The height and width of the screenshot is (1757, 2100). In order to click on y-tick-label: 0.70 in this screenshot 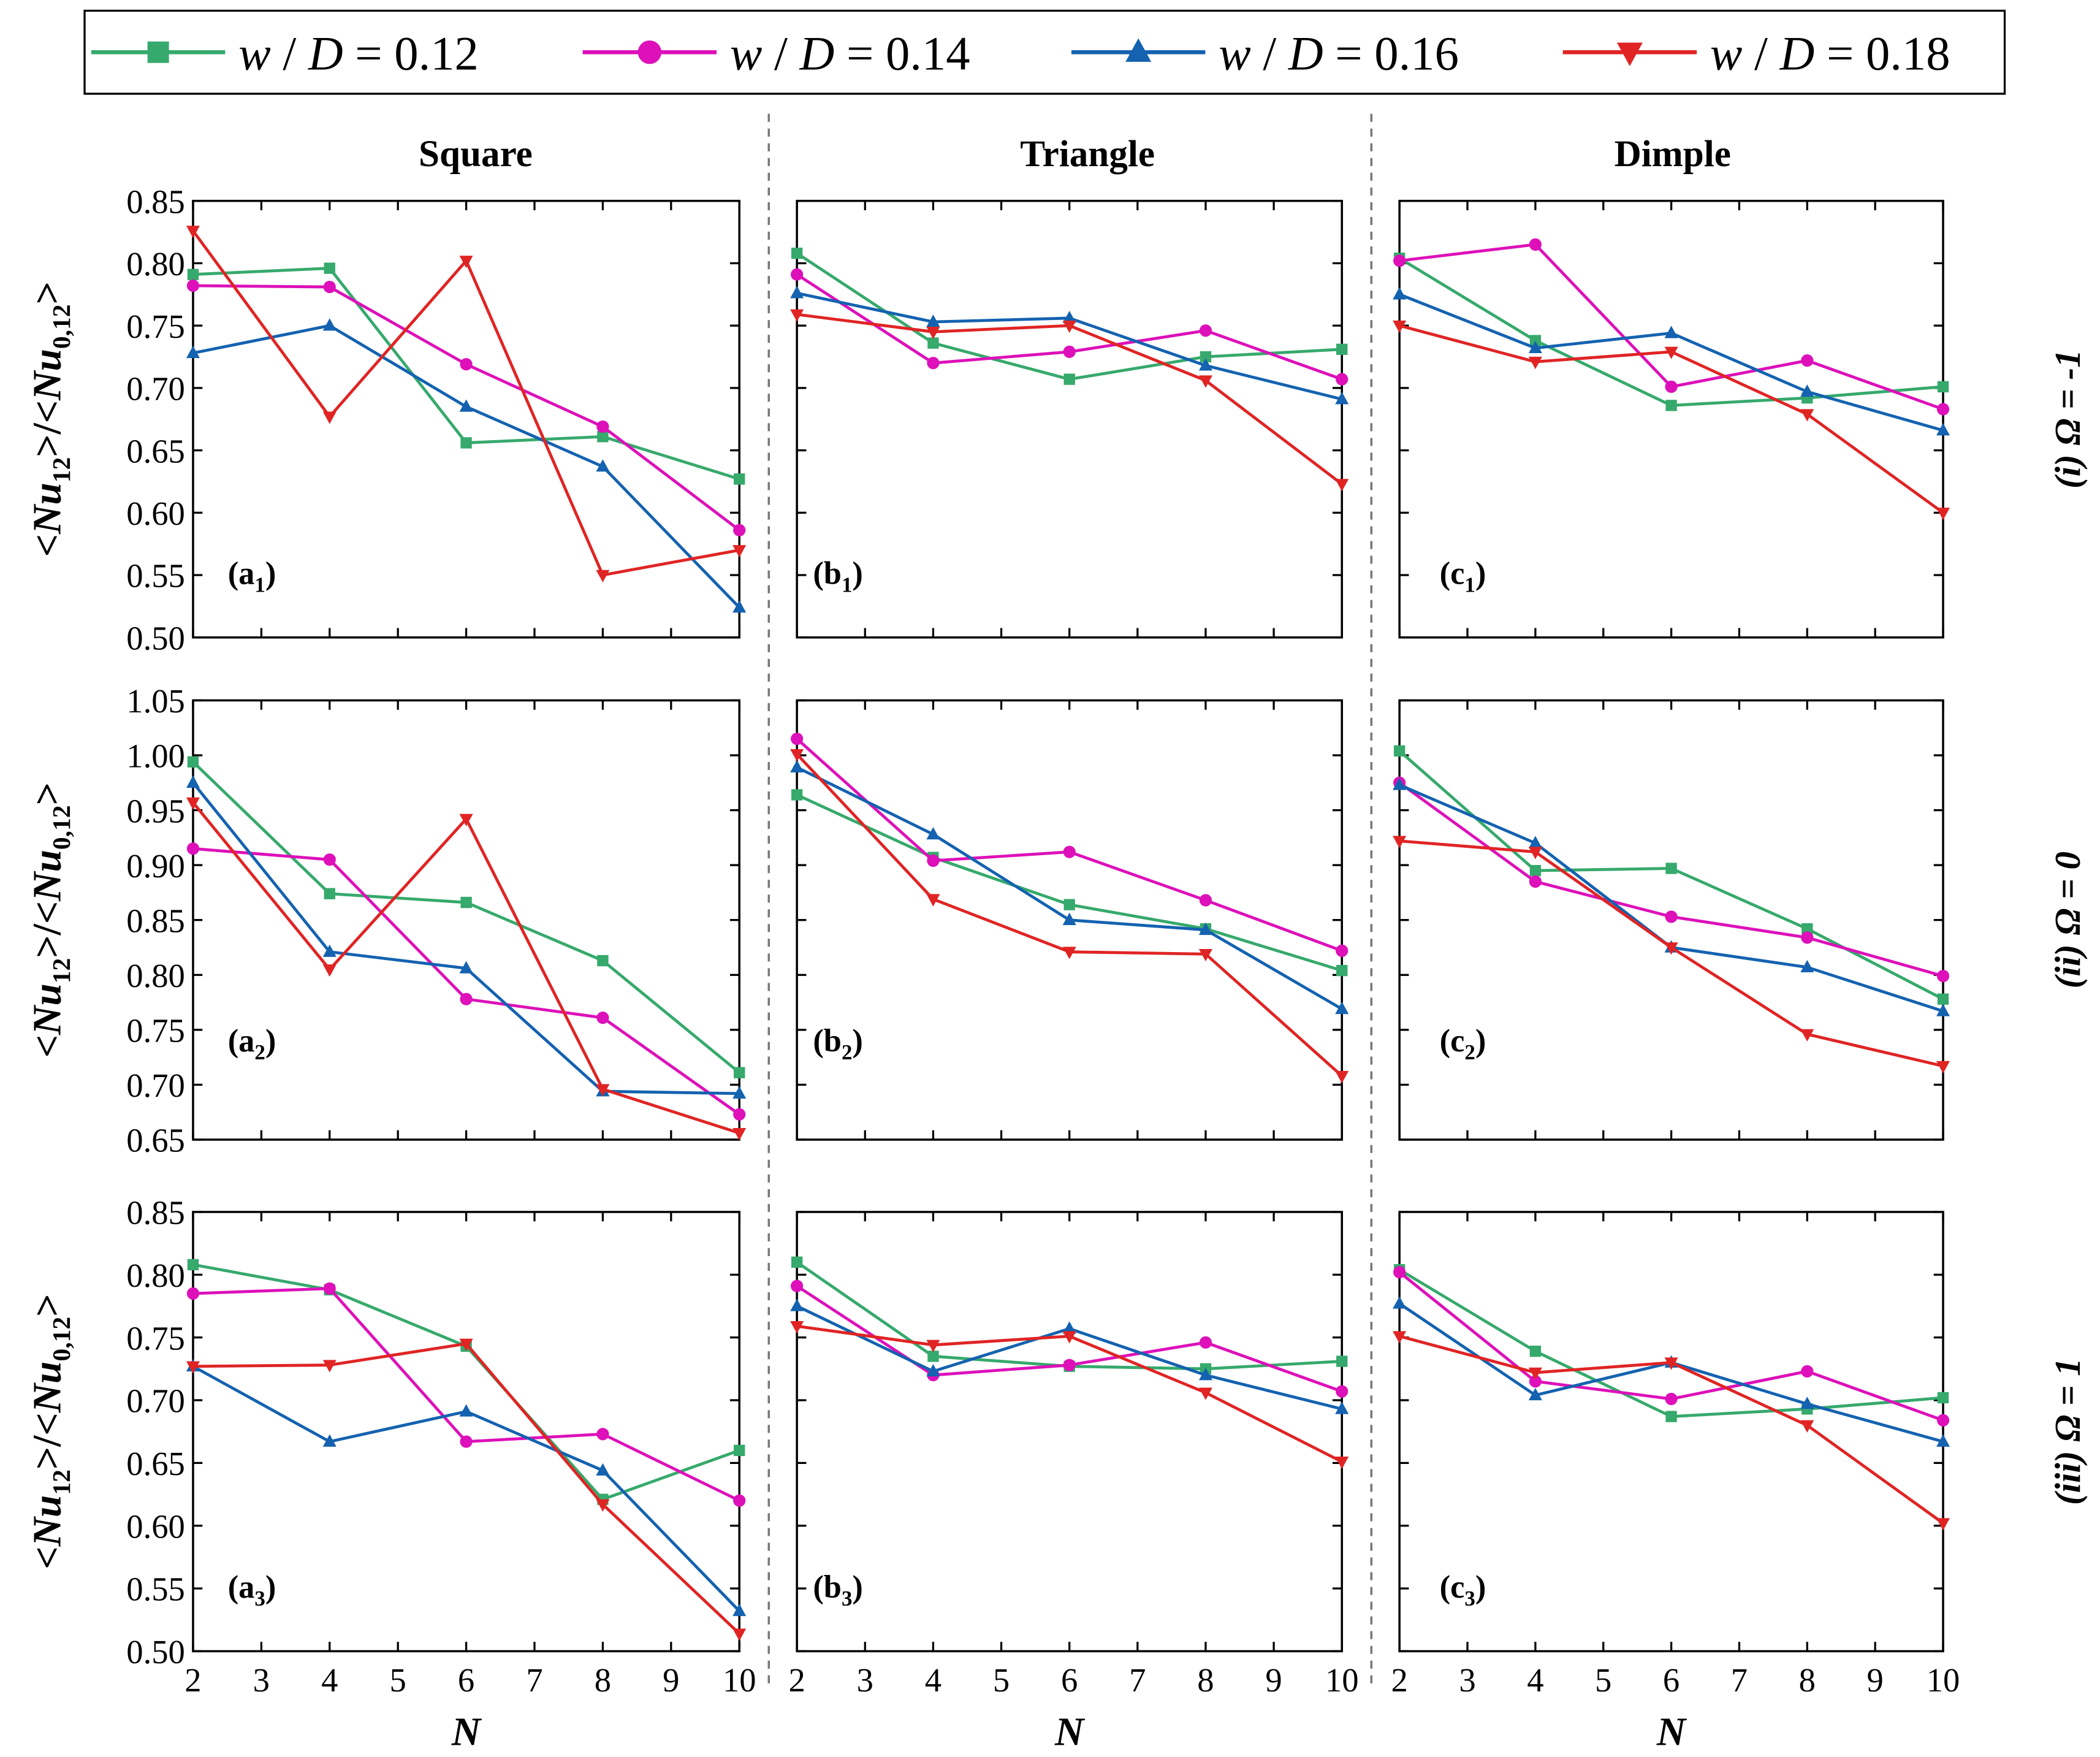, I will do `click(156, 389)`.